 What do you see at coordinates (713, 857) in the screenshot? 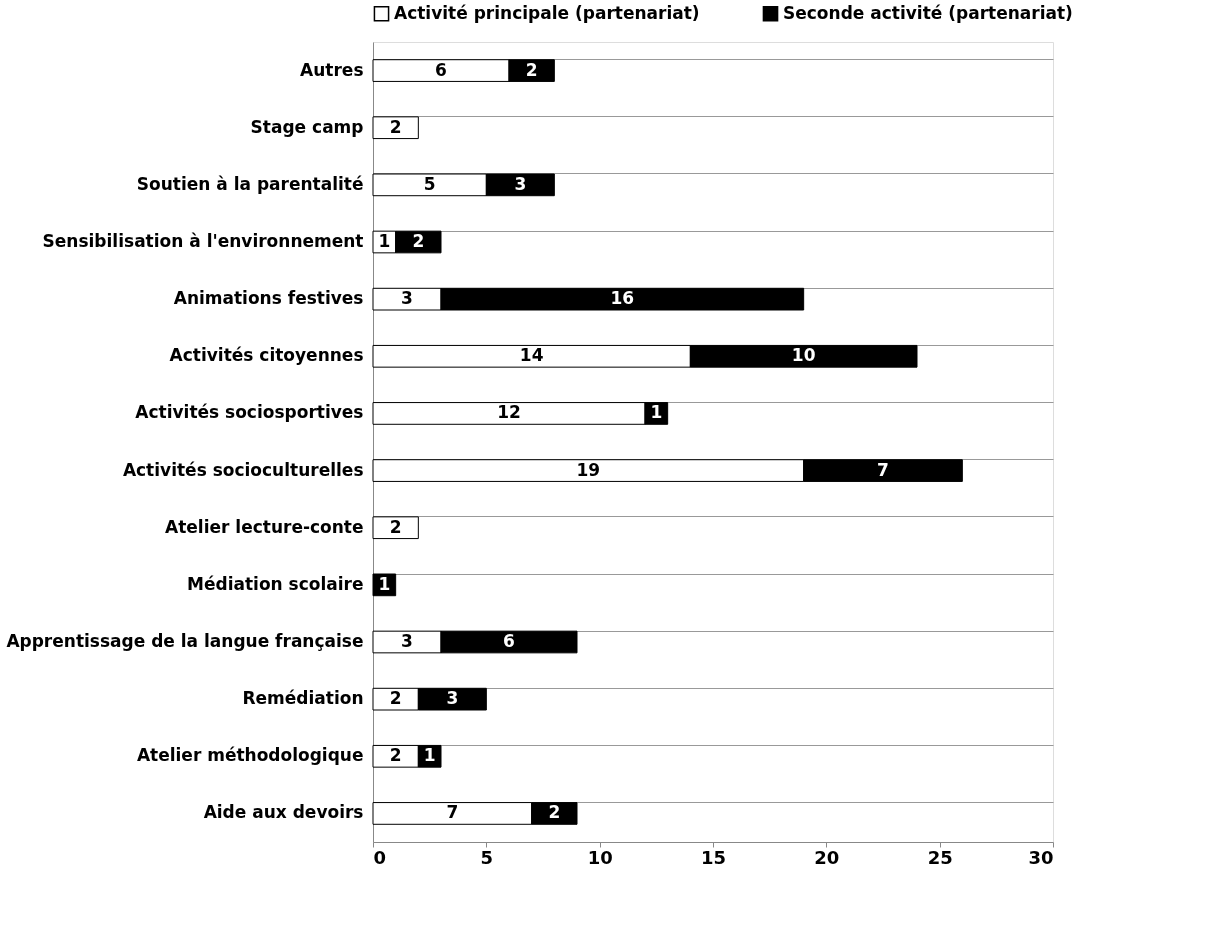
I see `x-tick-label: 15` at bounding box center [713, 857].